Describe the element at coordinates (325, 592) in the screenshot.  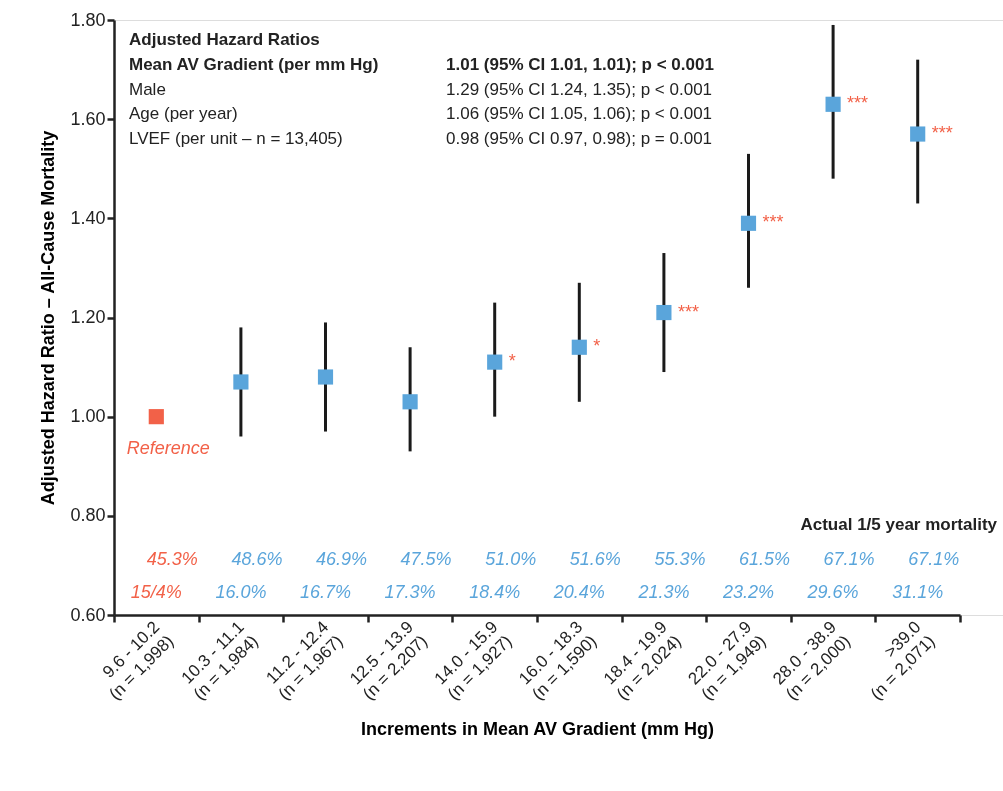
I see `annotation: 16.7%` at that location.